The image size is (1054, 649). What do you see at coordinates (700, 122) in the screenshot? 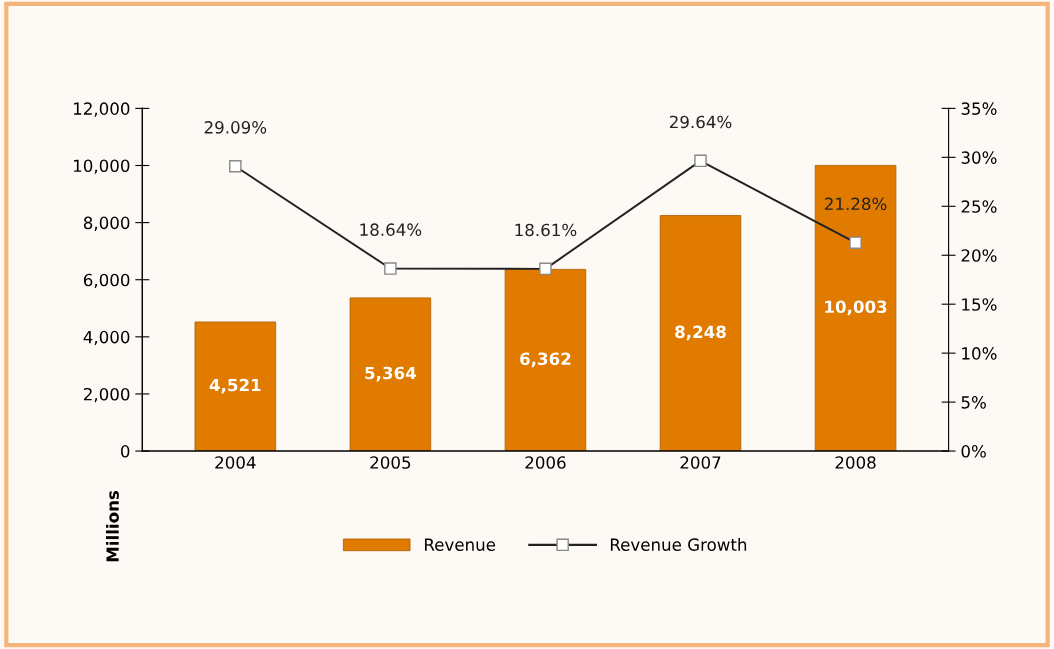
I see `data-label: 29.64%` at bounding box center [700, 122].